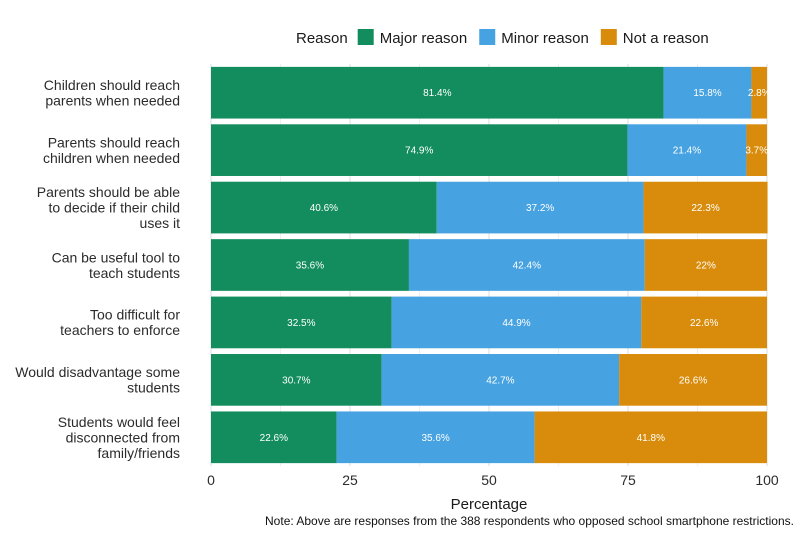 This screenshot has width=800, height=533. I want to click on data-label: 2.8%, so click(759, 93).